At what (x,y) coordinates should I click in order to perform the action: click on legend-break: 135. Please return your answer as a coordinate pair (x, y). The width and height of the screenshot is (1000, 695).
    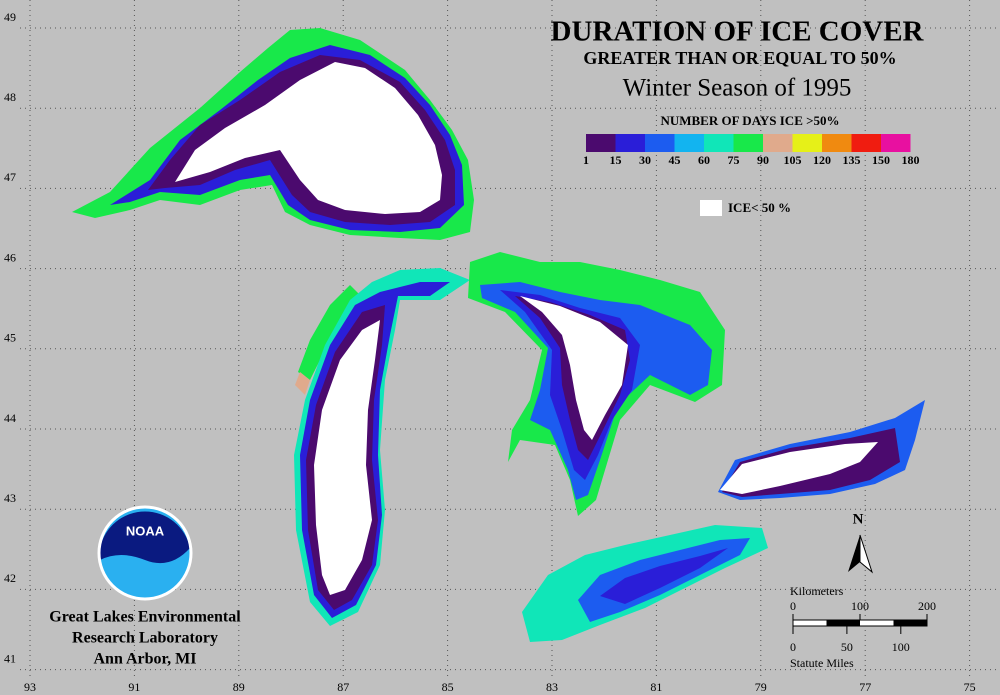
    Looking at the image, I should click on (852, 160).